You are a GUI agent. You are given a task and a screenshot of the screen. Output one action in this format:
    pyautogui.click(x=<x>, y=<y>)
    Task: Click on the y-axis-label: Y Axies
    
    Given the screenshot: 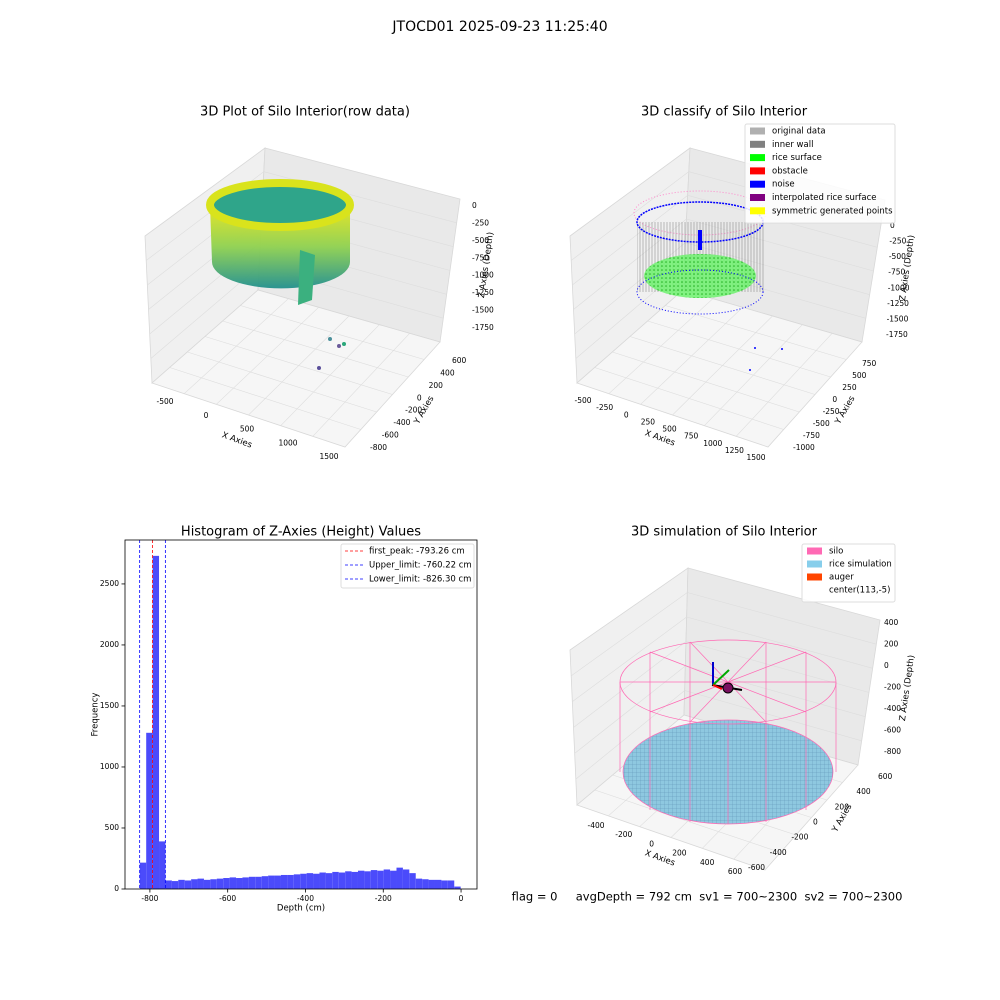 What is the action you would take?
    pyautogui.click(x=842, y=818)
    